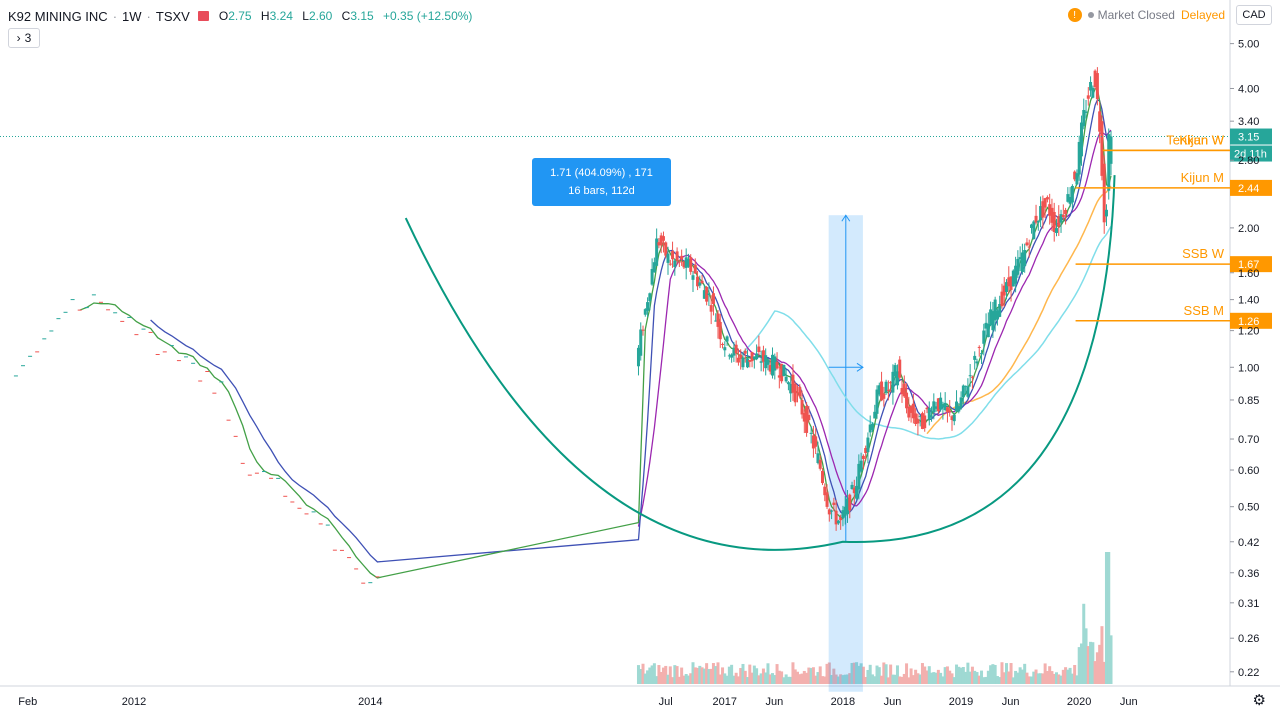 The height and width of the screenshot is (710, 1280). I want to click on time-label: 2014, so click(370, 702).